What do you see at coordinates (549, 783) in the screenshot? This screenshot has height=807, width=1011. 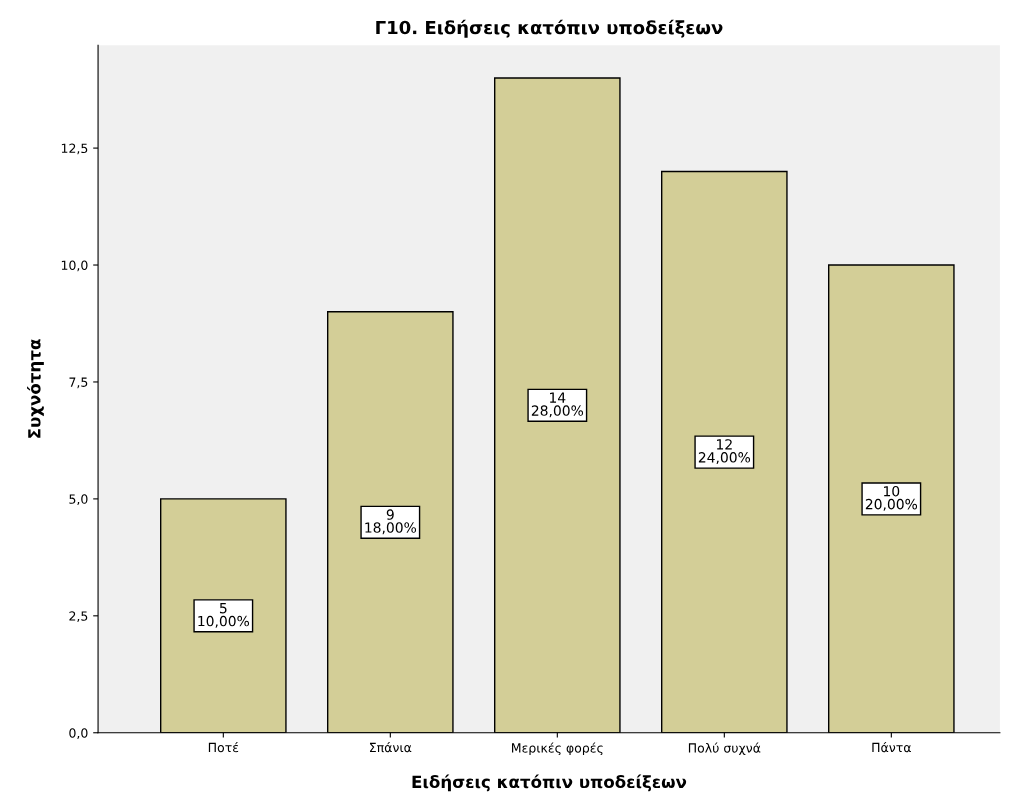 I see `x-axis-title: Ειδήσεις κατόπιν υποδείξεων` at bounding box center [549, 783].